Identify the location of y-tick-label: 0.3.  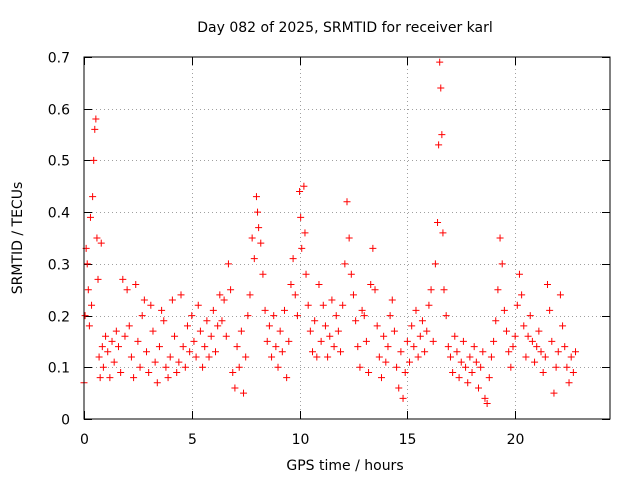
(59, 266).